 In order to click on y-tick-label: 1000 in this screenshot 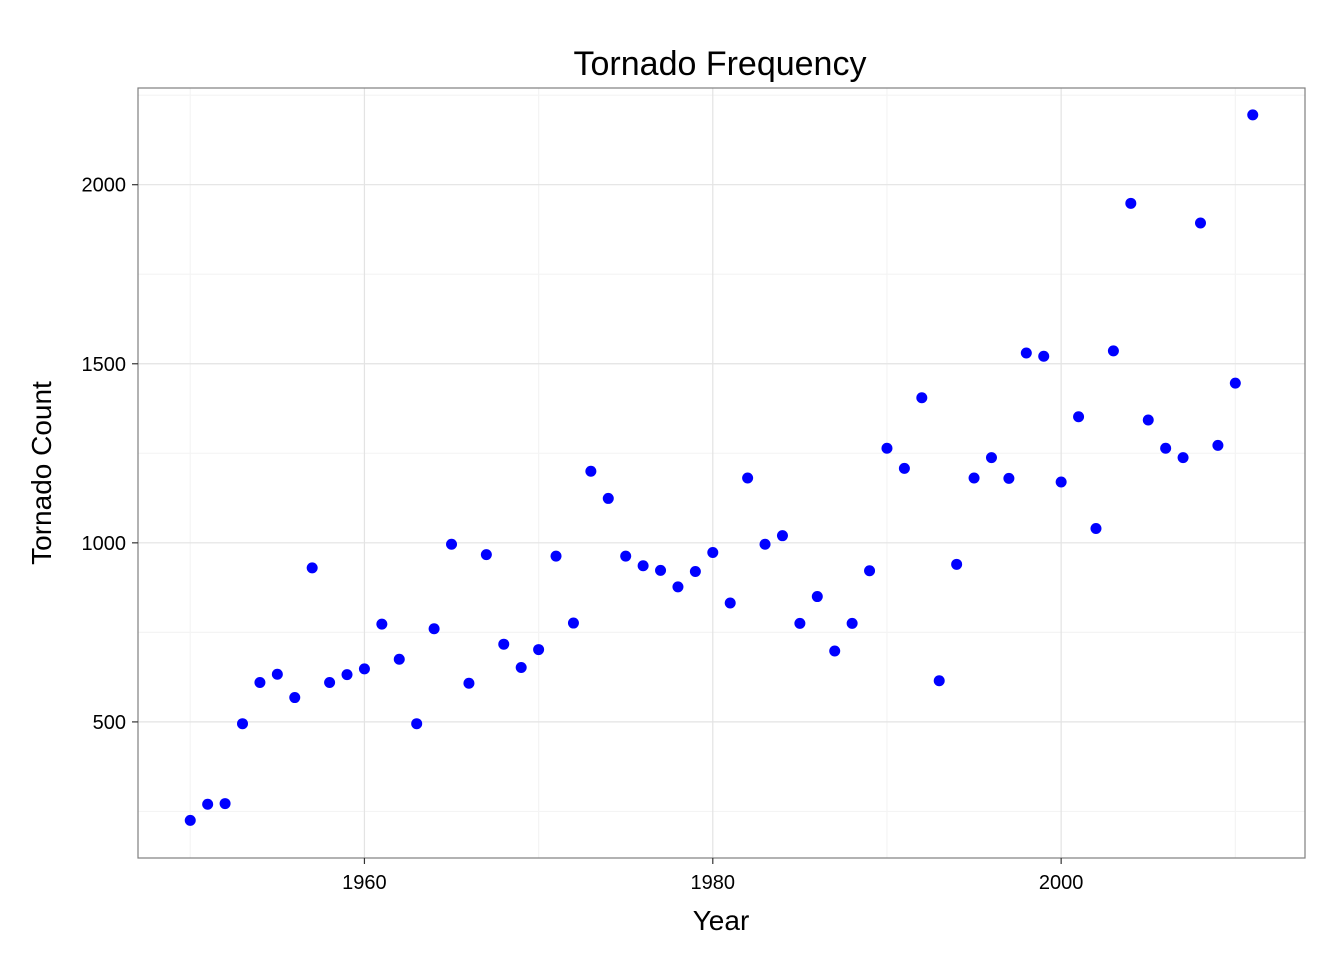, I will do `click(104, 544)`.